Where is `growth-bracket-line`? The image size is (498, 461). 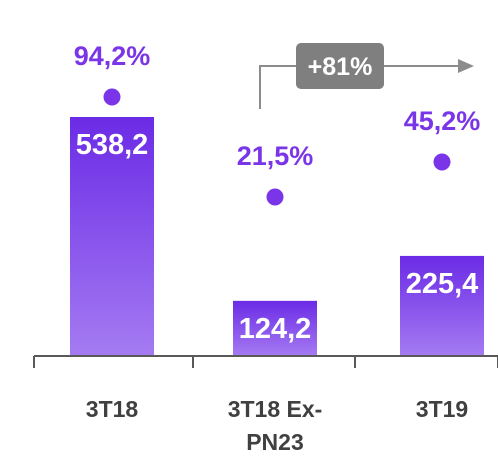 growth-bracket-line is located at coordinates (277, 87).